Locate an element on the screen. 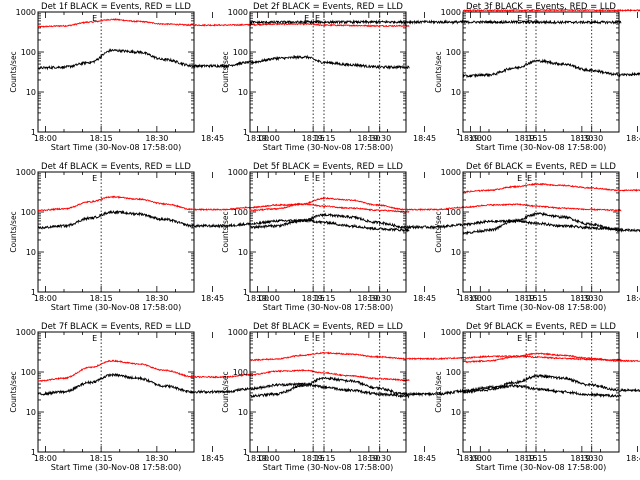 Image resolution: width=640 pixels, height=480 pixels. panel-title: Det 5f BLACK = Events, RED = LLD is located at coordinates (328, 167).